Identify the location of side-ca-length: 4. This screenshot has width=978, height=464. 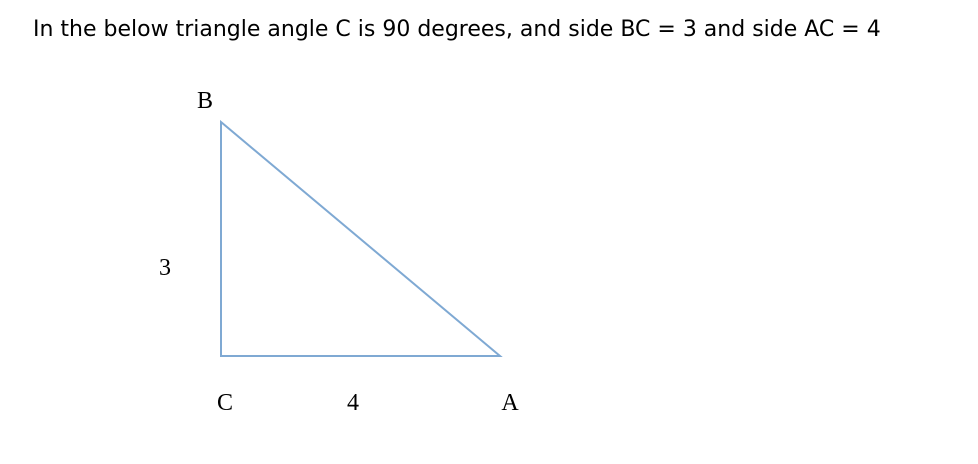
(353, 403).